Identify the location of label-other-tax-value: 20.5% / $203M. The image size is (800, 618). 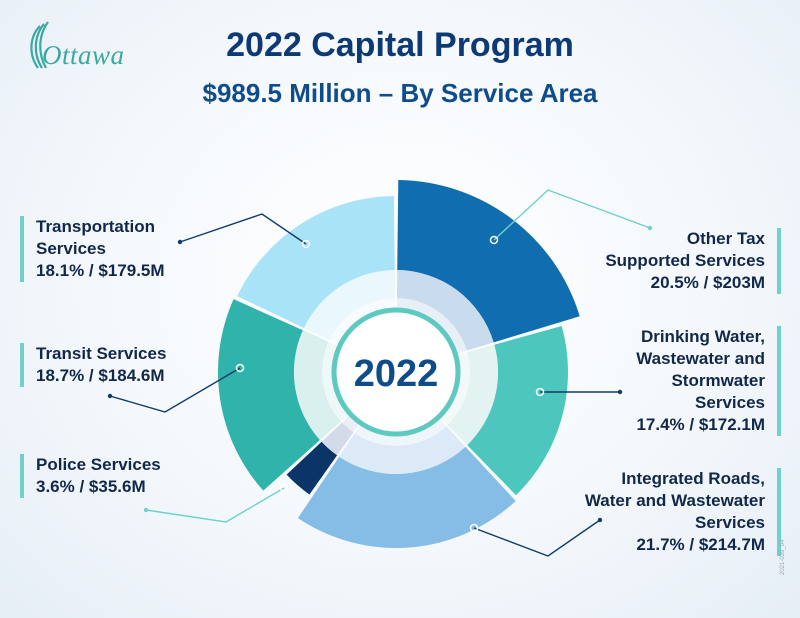
(707, 282).